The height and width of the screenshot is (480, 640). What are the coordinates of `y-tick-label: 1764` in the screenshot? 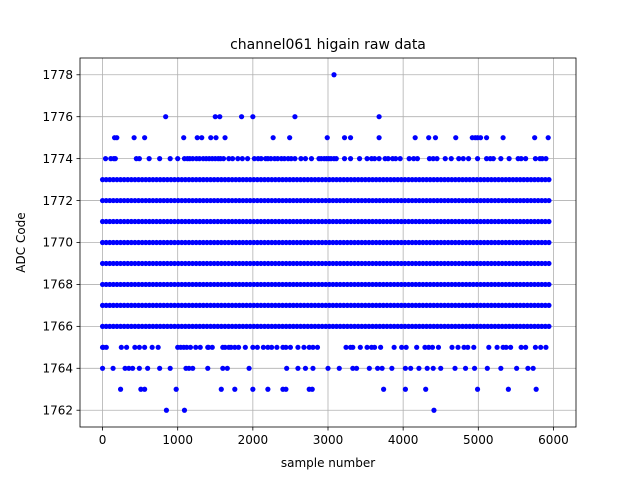 It's located at (57, 368).